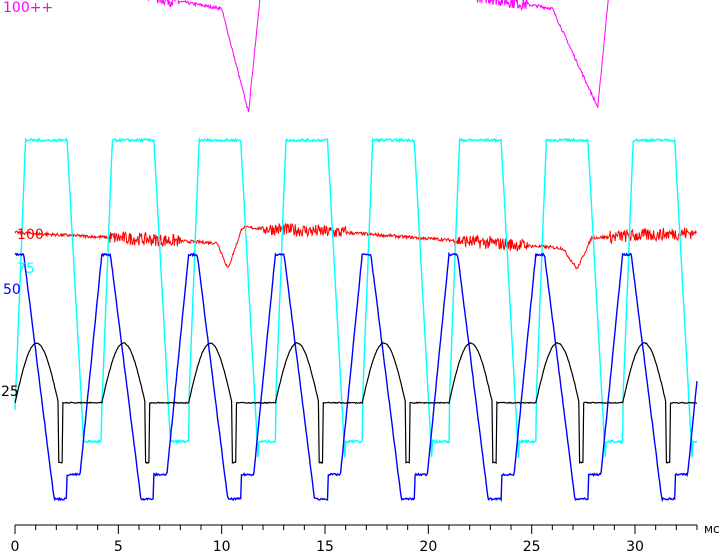  I want to click on series-label: 100, so click(30, 235).